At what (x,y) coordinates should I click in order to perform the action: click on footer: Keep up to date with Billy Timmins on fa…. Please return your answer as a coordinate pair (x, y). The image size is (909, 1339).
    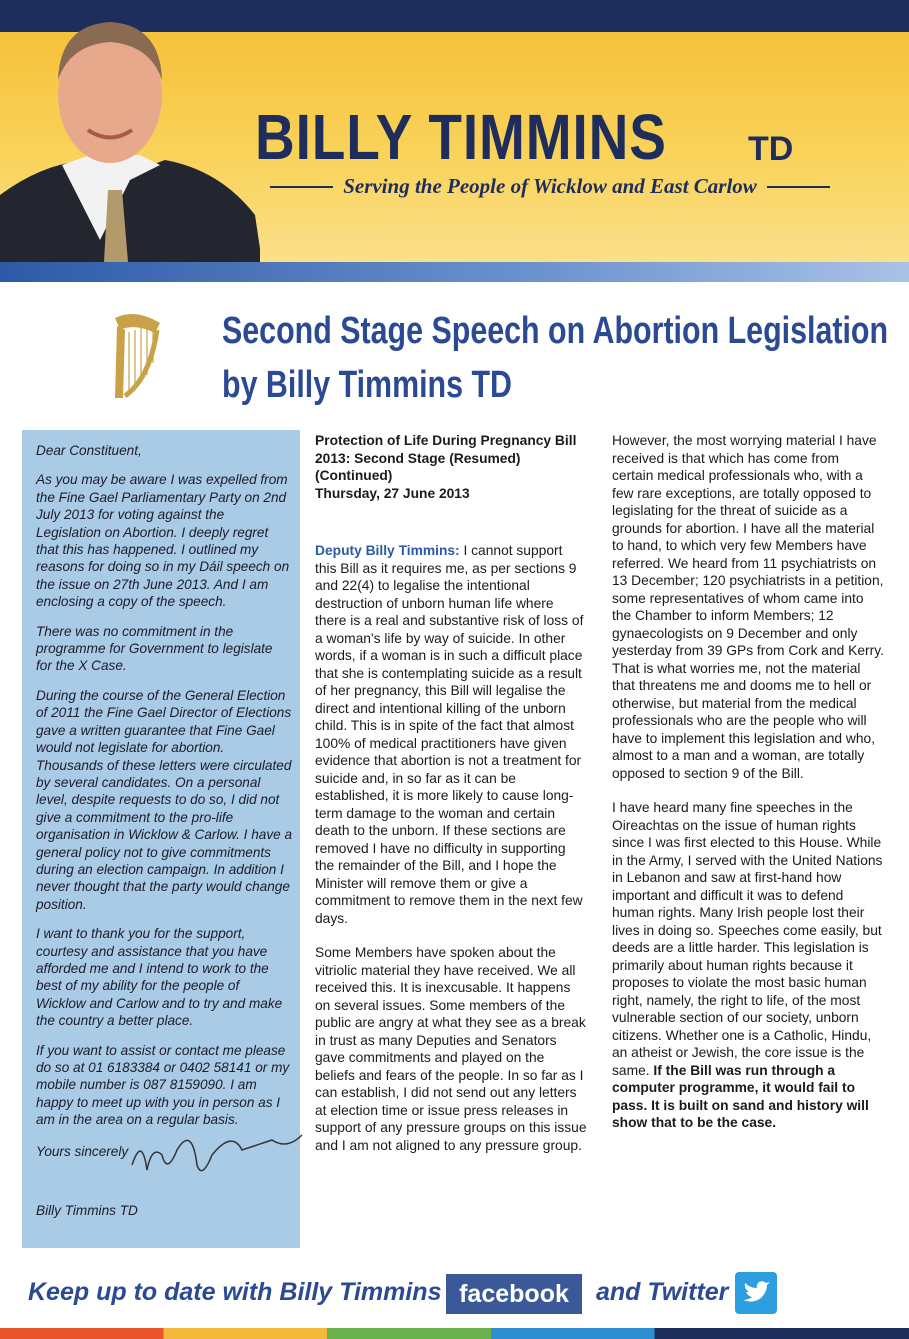
    Looking at the image, I should click on (454, 1295).